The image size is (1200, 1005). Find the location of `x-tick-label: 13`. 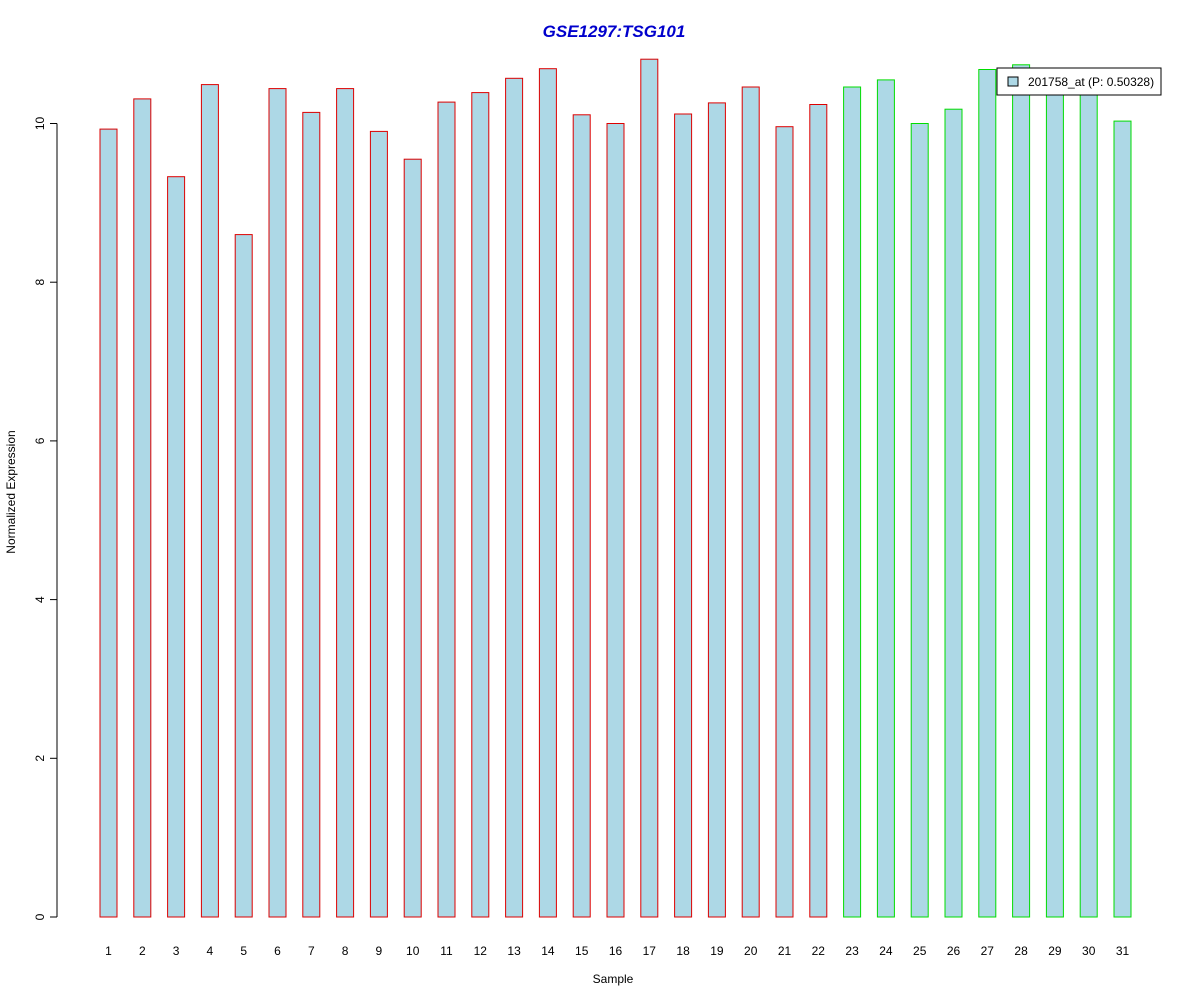

x-tick-label: 13 is located at coordinates (514, 951).